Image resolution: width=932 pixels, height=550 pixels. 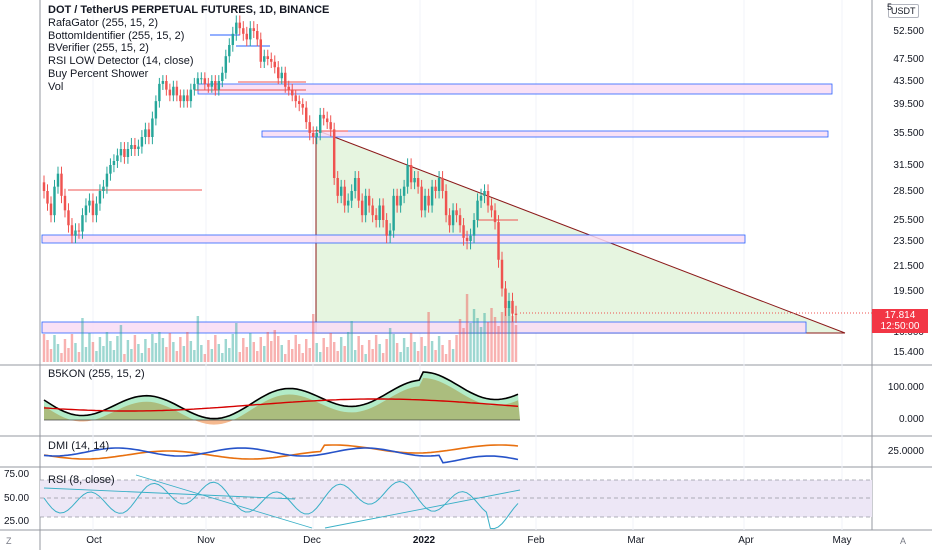 I want to click on time-tick: Nov, so click(x=206, y=540).